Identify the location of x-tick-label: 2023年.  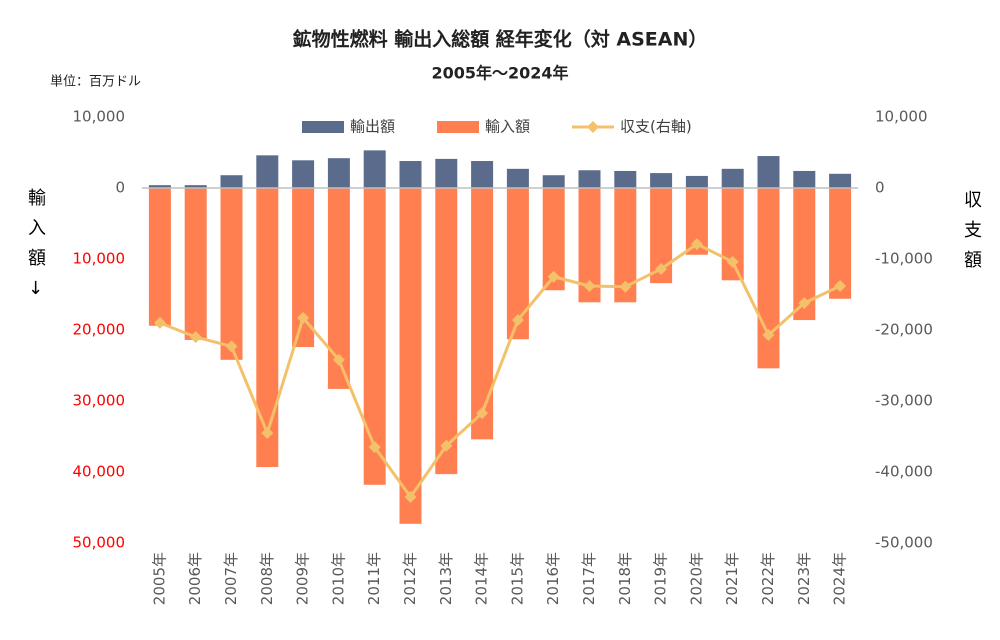
(804, 578).